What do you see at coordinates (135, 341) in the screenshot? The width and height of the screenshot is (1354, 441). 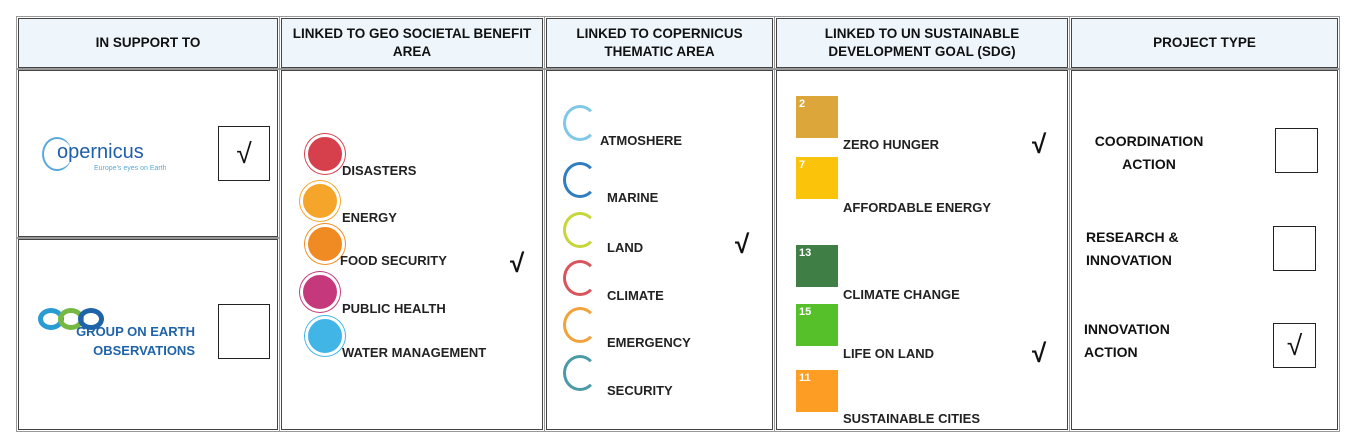 I see `logo-name: GROUP ON EARTH OBSERVATIONS` at bounding box center [135, 341].